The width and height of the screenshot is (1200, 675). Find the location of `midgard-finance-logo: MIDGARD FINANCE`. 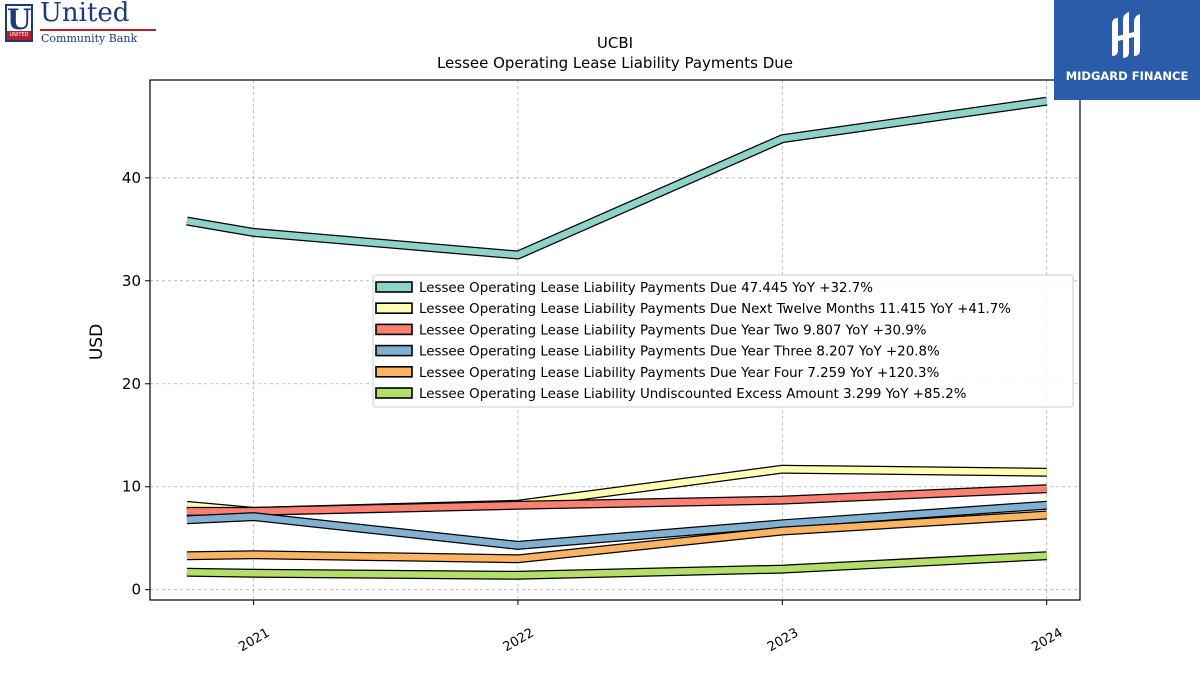

midgard-finance-logo: MIDGARD FINANCE is located at coordinates (1127, 50).